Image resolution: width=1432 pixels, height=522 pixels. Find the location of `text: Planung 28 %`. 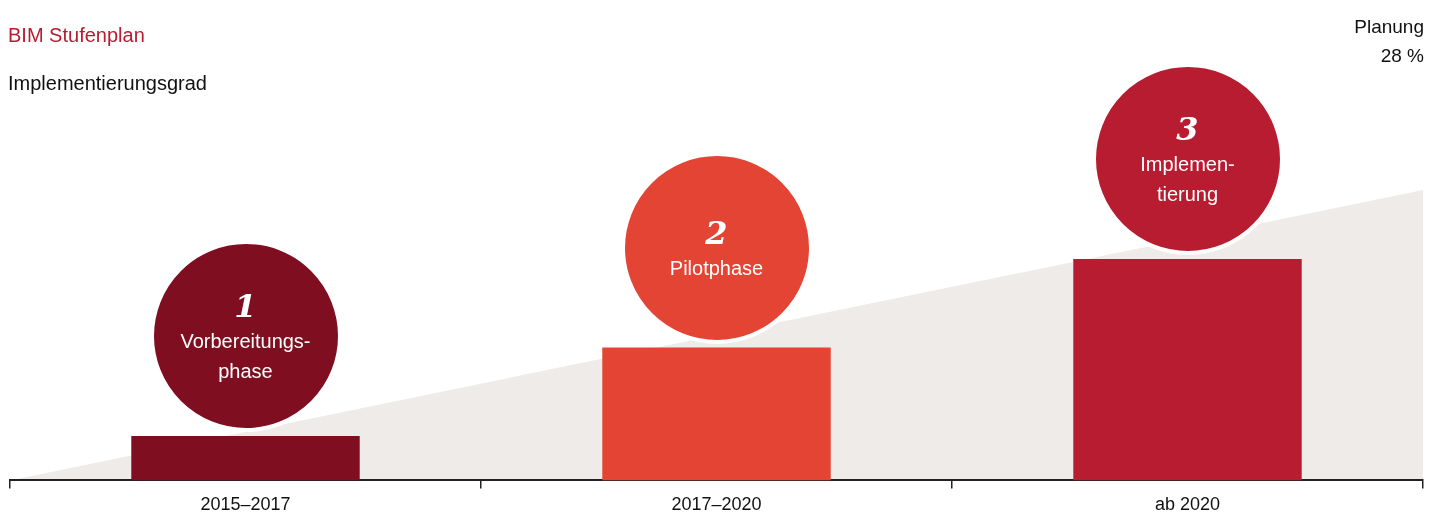

text: Planung 28 % is located at coordinates (1389, 41).